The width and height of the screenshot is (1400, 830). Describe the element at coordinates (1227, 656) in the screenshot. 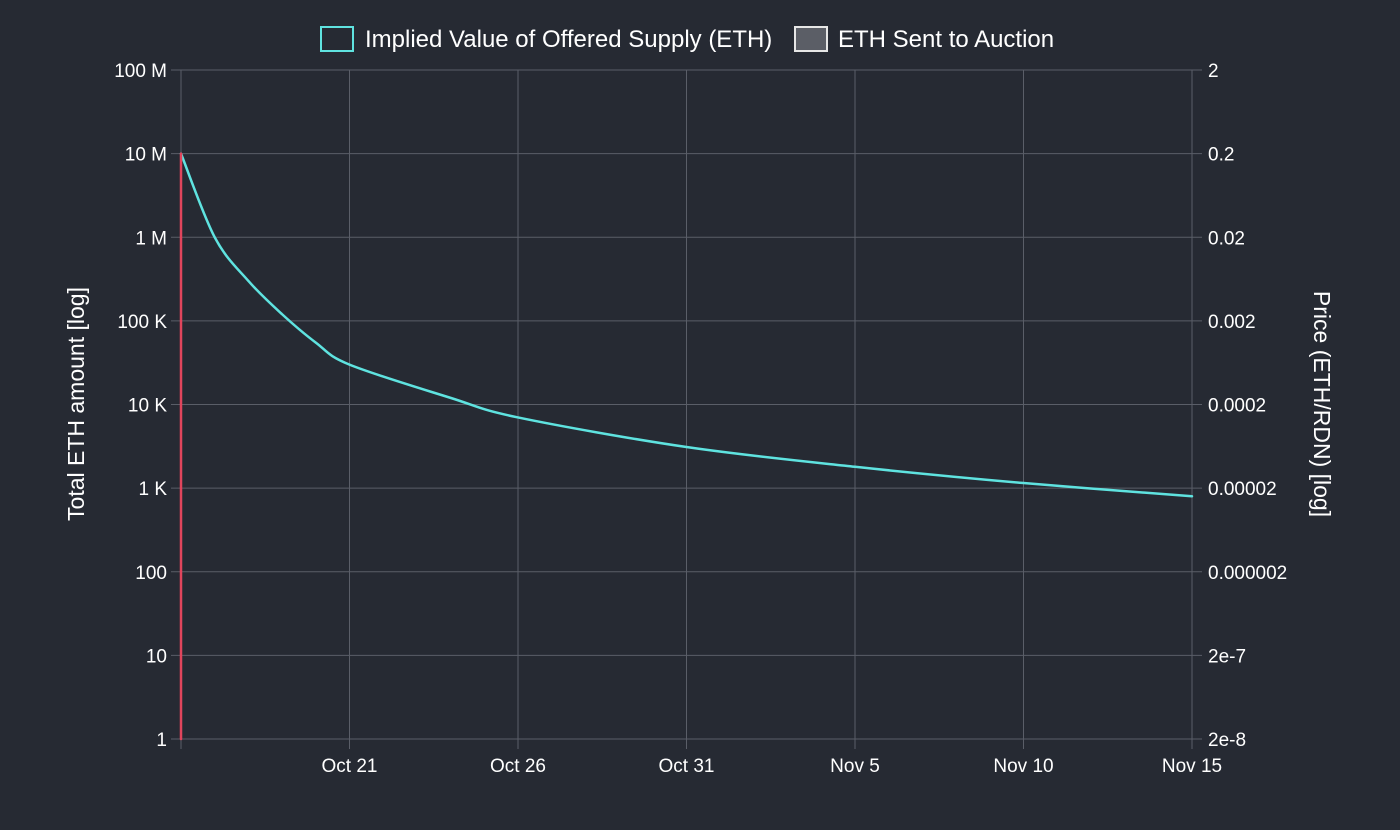

I see `right-tick-label: 2e-7` at that location.